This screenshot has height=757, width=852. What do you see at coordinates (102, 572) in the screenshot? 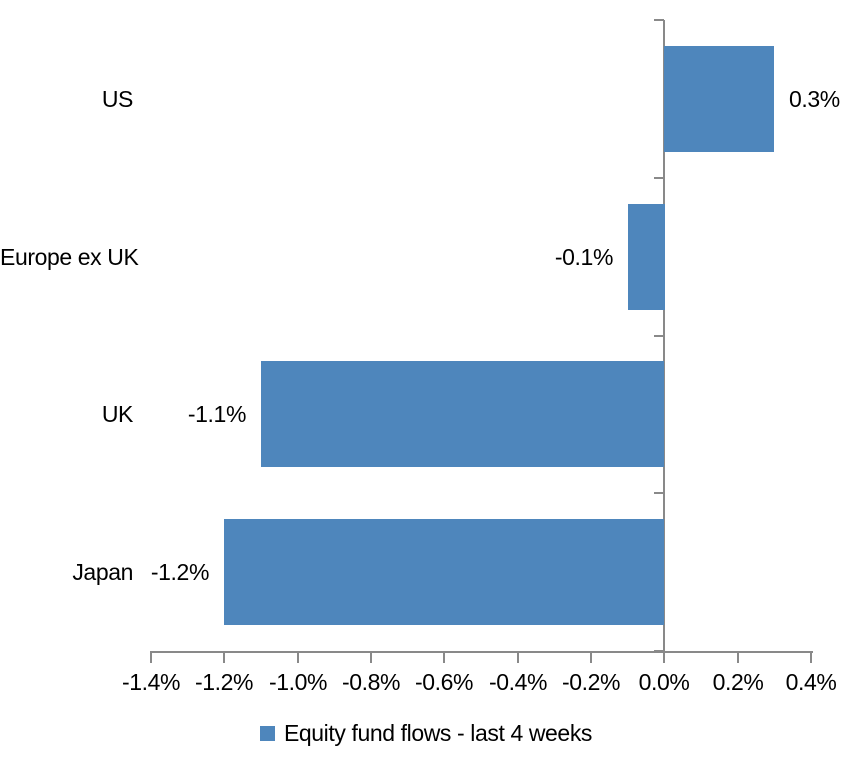
I see `category-label: Japan` at bounding box center [102, 572].